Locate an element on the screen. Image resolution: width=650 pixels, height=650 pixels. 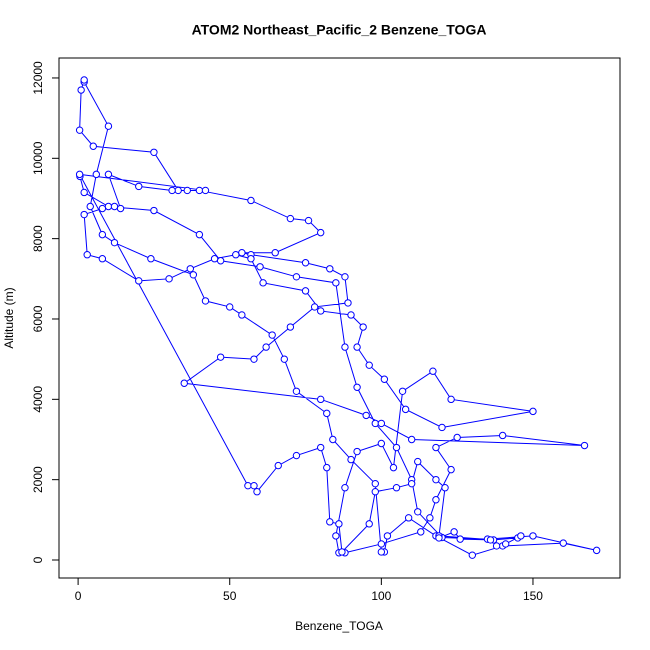
y-tick-label: 0 is located at coordinates (38, 559).